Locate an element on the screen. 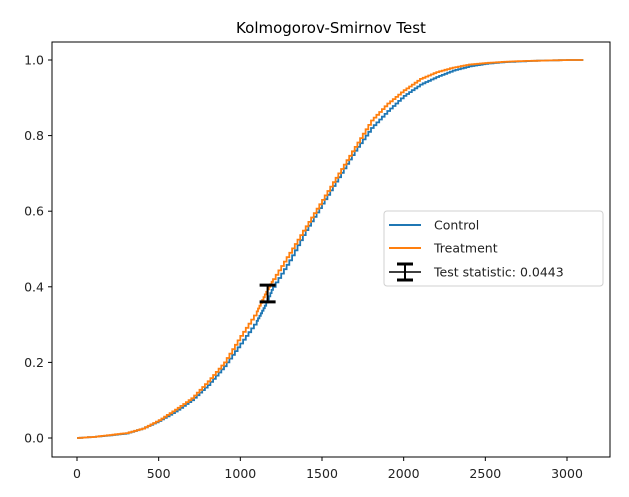 The image size is (629, 497). x-tick-label: 3000 is located at coordinates (567, 473).